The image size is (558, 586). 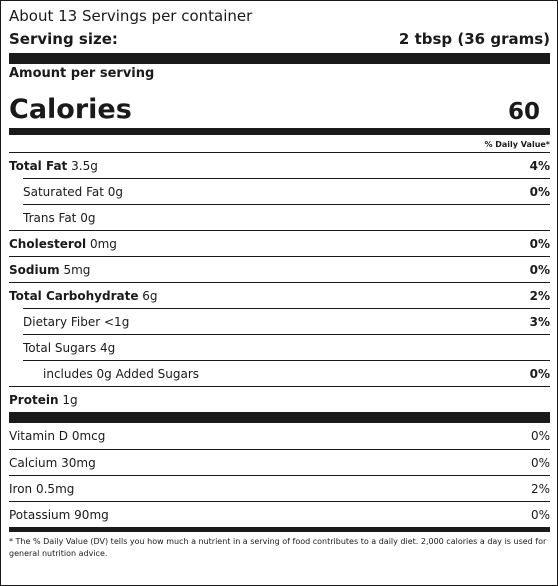 What do you see at coordinates (91, 514) in the screenshot?
I see `vitamin-amount: 90mg` at bounding box center [91, 514].